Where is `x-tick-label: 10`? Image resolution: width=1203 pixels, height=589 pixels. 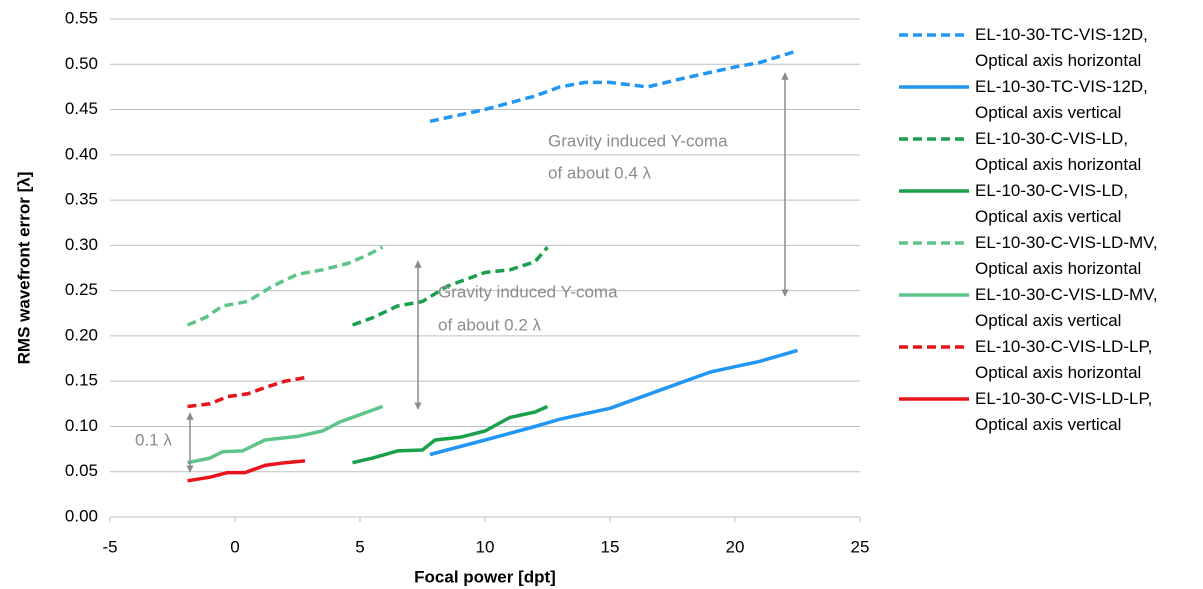
x-tick-label: 10 is located at coordinates (485, 546).